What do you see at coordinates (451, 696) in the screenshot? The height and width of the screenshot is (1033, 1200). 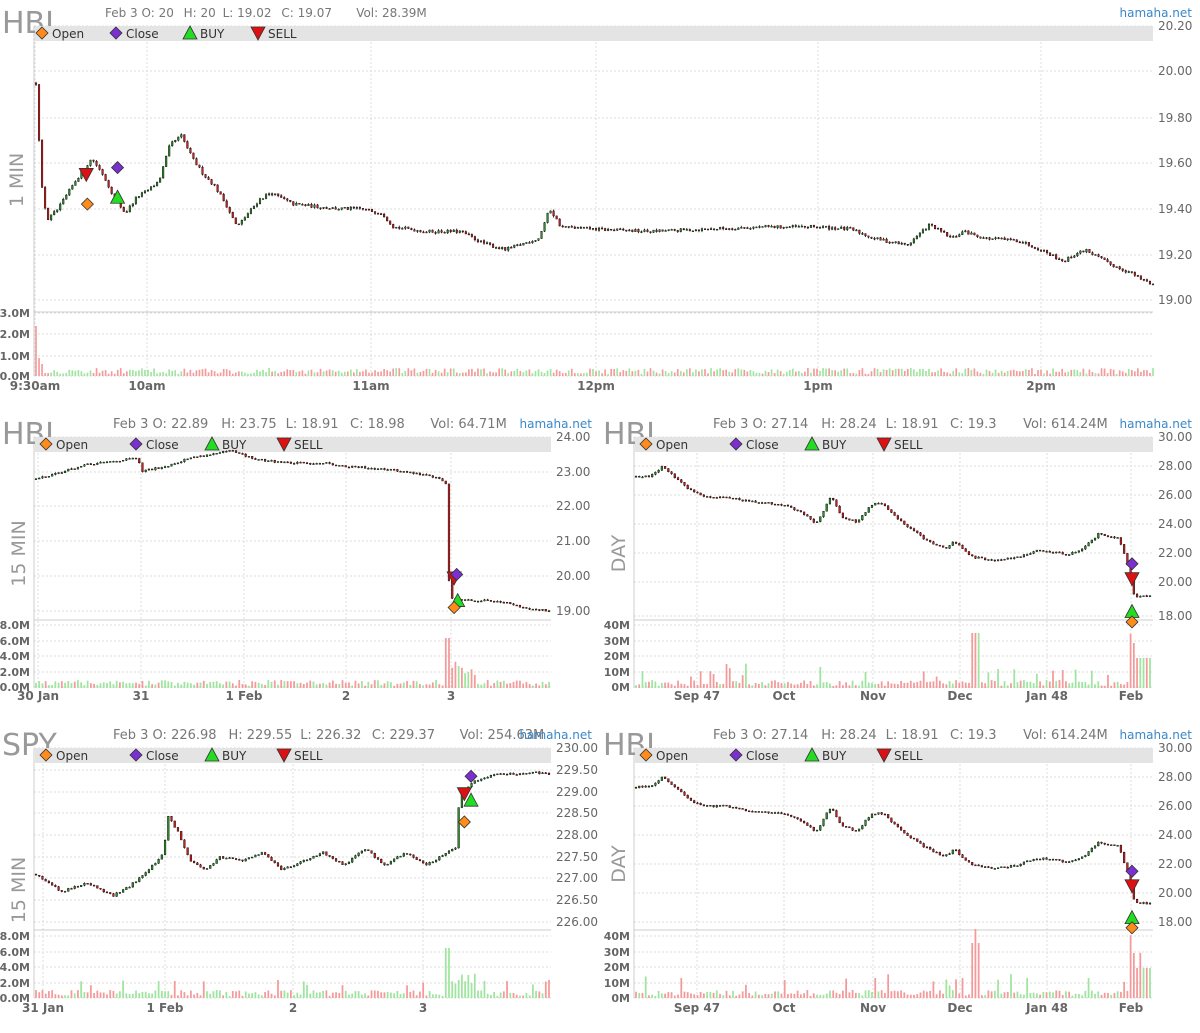 I see `x-tick-label: 3` at bounding box center [451, 696].